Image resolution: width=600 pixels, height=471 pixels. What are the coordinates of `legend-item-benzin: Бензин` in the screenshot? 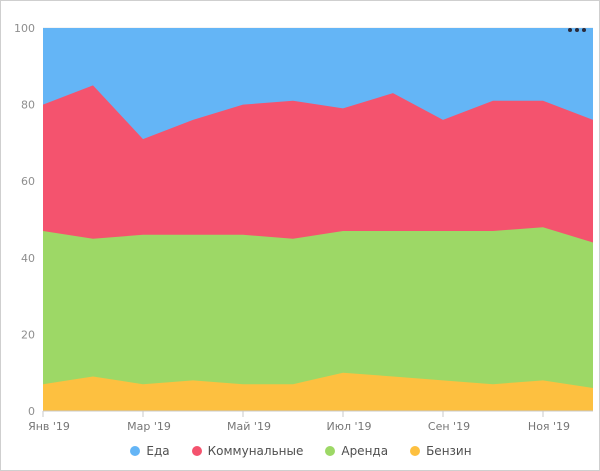 It's located at (441, 451).